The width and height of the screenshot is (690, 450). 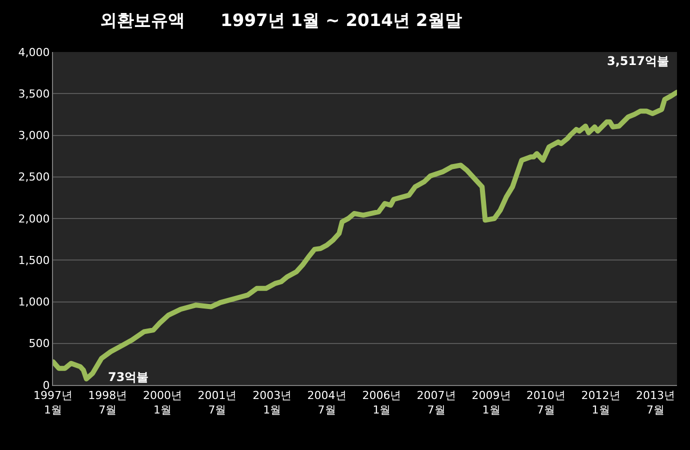 What do you see at coordinates (34, 135) in the screenshot?
I see `y-tick-label: 3,000` at bounding box center [34, 135].